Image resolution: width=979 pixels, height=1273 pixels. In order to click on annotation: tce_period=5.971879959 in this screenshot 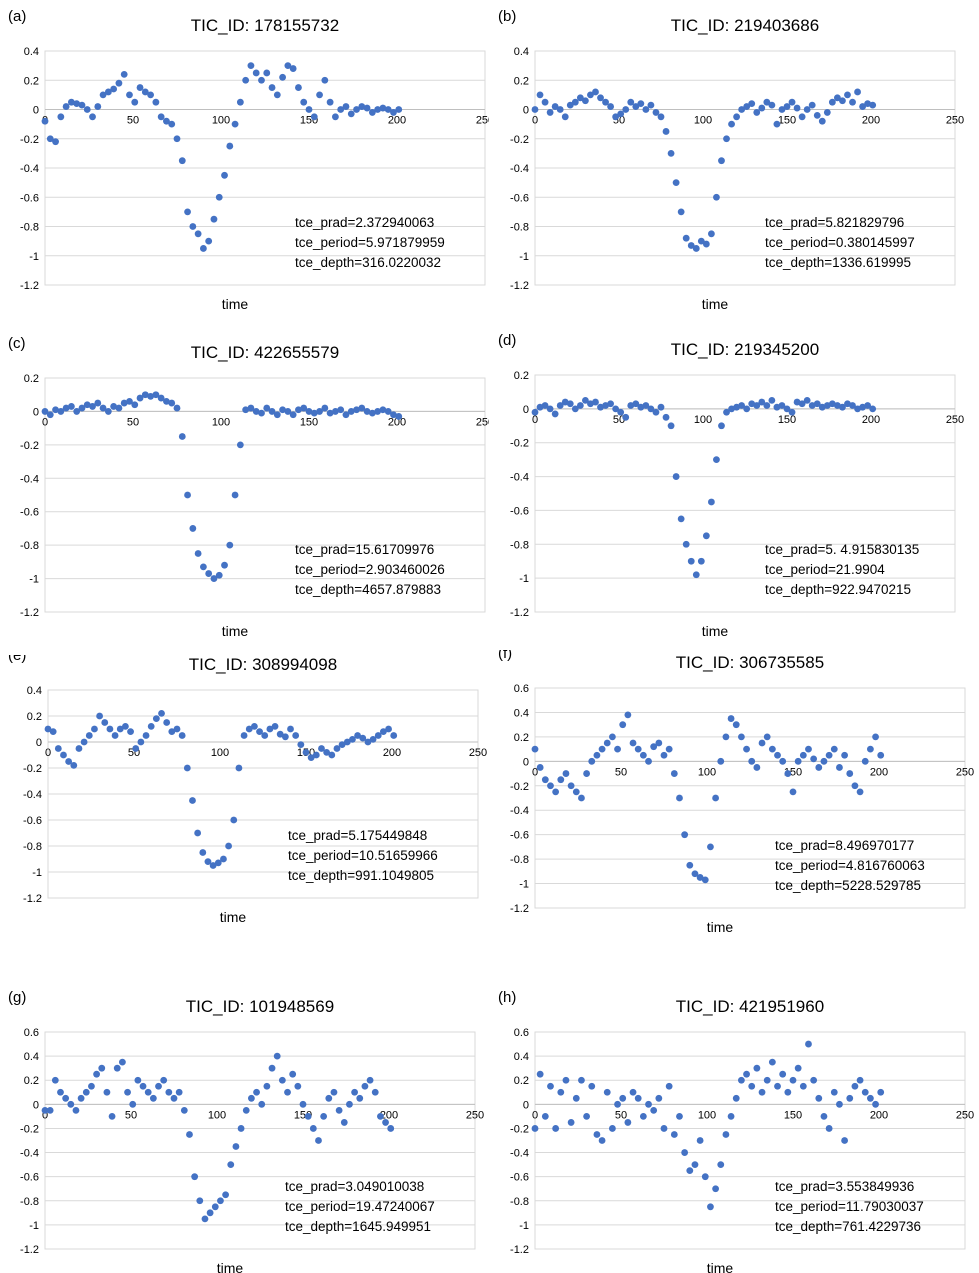, I will do `click(370, 242)`.